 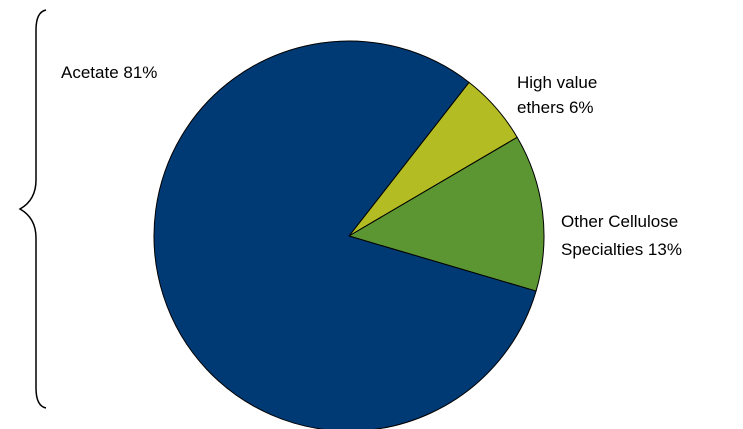 I want to click on slice-label-acetate: Acetate 81%, so click(x=109, y=72).